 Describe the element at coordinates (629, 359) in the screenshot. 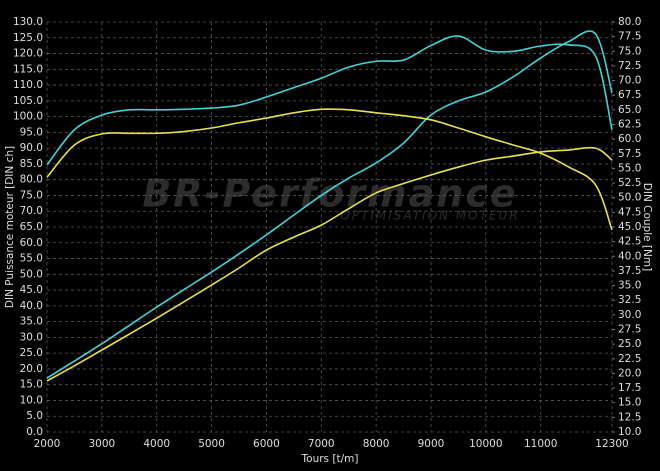

I see `y2-tick-label: 22.5` at that location.